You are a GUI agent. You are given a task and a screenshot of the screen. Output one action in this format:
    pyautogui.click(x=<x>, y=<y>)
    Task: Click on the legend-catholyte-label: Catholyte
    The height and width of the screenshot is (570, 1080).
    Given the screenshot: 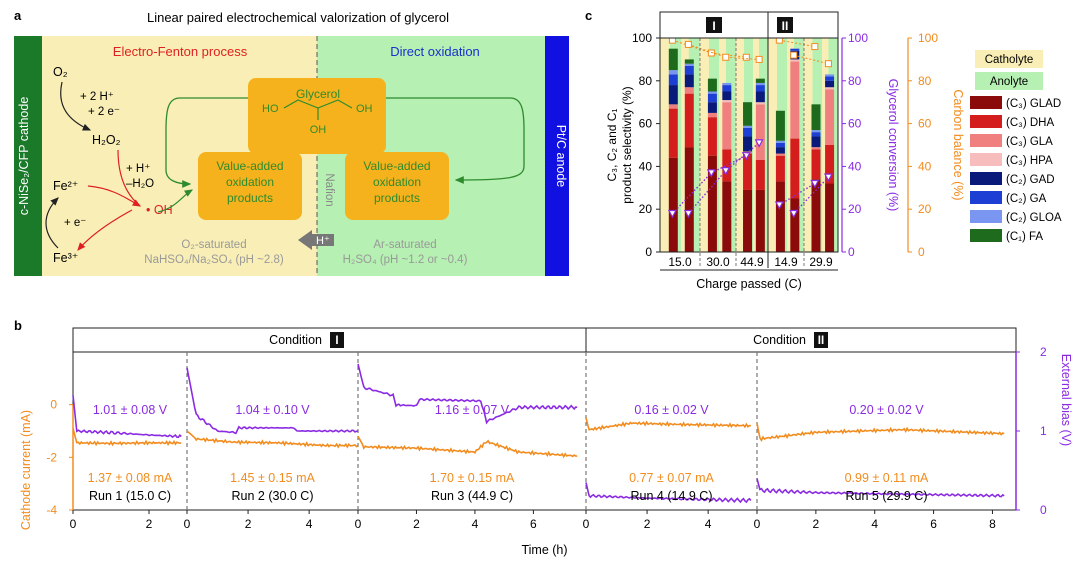 What is the action you would take?
    pyautogui.click(x=1009, y=60)
    